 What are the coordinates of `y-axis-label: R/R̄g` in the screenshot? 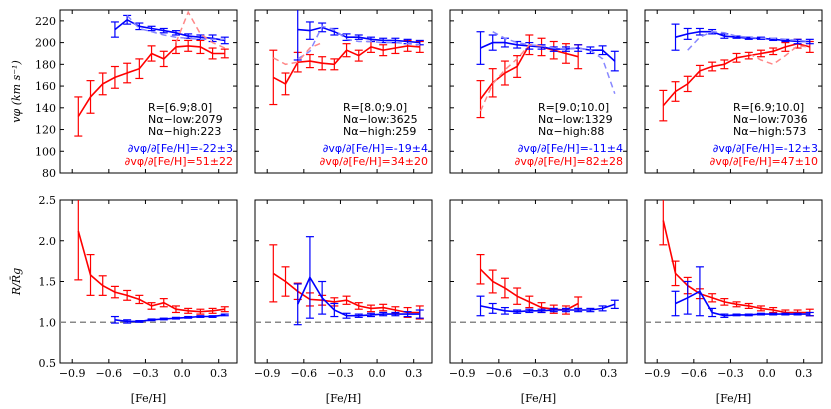 It's located at (16, 282).